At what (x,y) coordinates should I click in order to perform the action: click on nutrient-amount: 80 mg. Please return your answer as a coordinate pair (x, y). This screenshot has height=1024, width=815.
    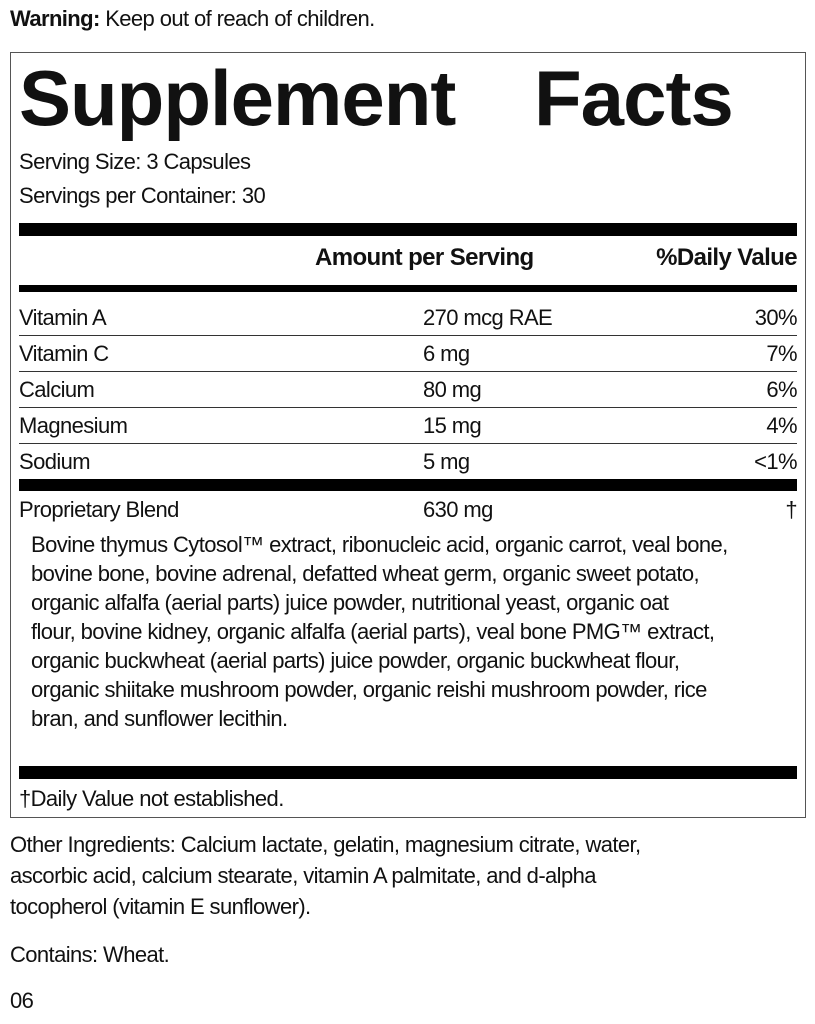
    Looking at the image, I should click on (452, 389).